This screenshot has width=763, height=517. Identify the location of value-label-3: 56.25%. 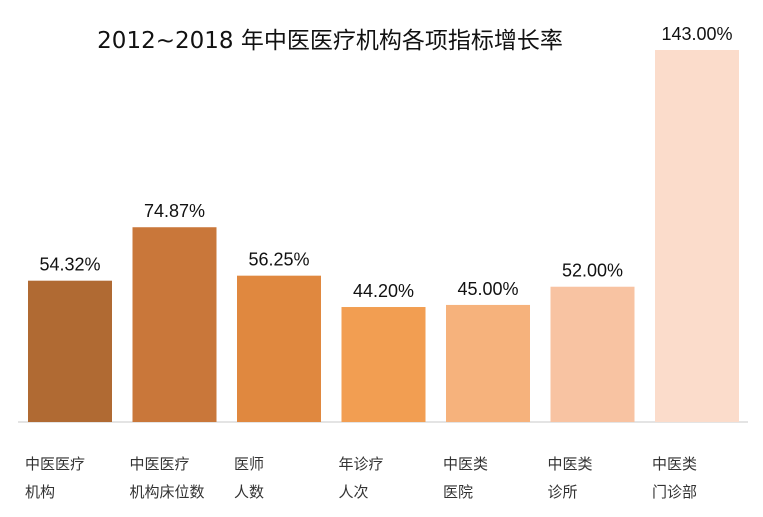
(278, 260).